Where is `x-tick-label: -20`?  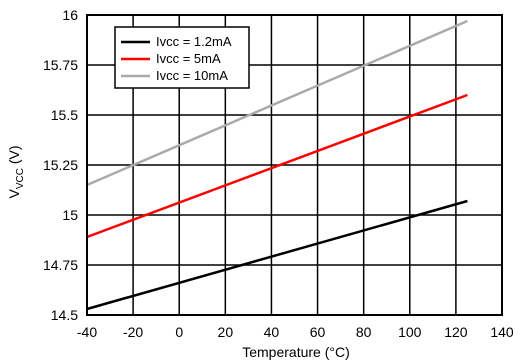 x-tick-label: -20 is located at coordinates (133, 332).